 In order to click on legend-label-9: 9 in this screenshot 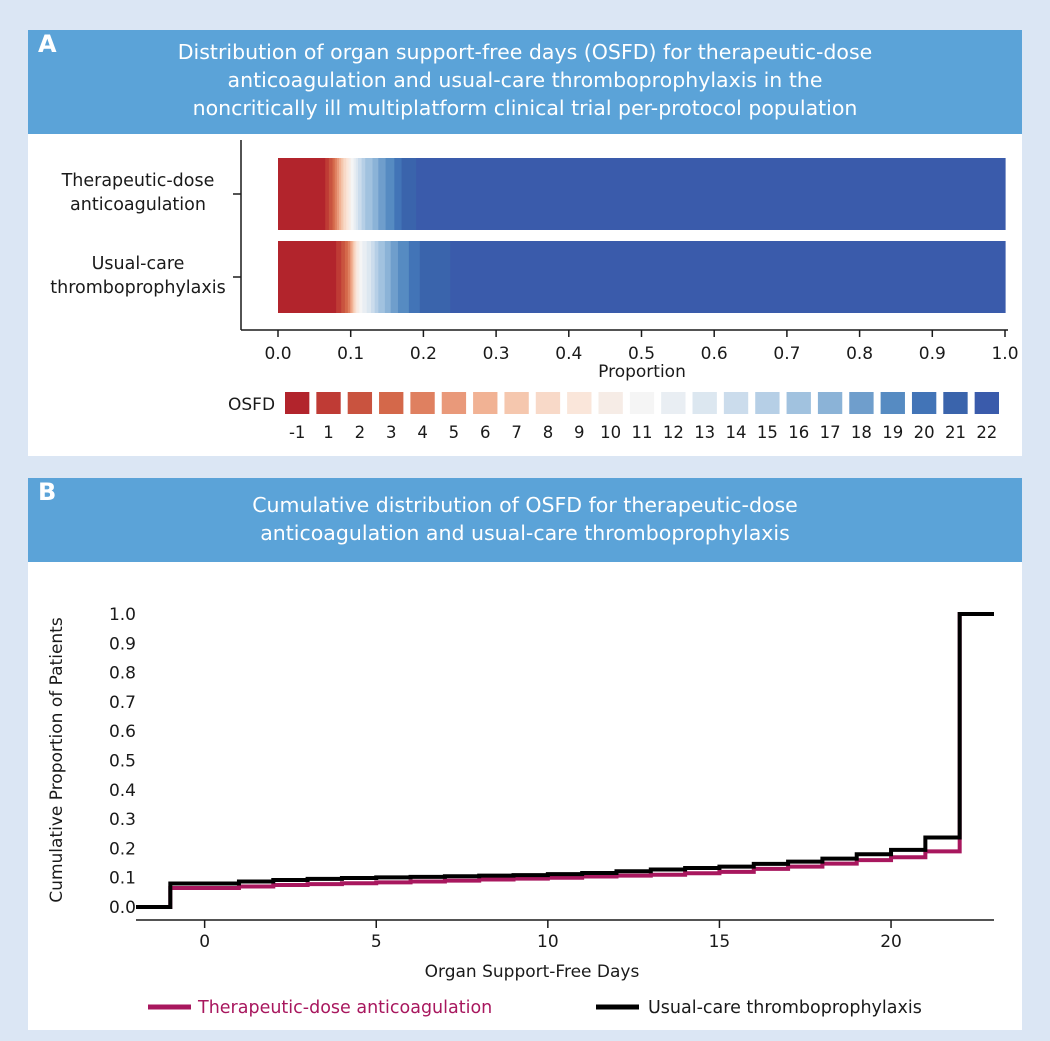, I will do `click(579, 432)`.